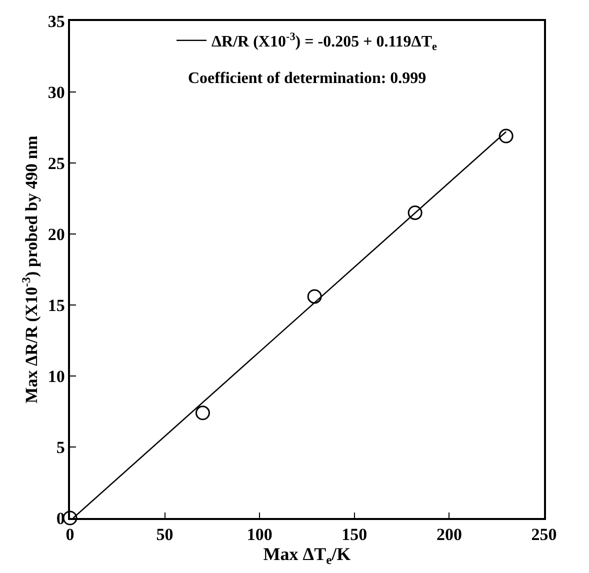 The image size is (589, 573). Describe the element at coordinates (259, 534) in the screenshot. I see `x-tick-label: 100` at that location.